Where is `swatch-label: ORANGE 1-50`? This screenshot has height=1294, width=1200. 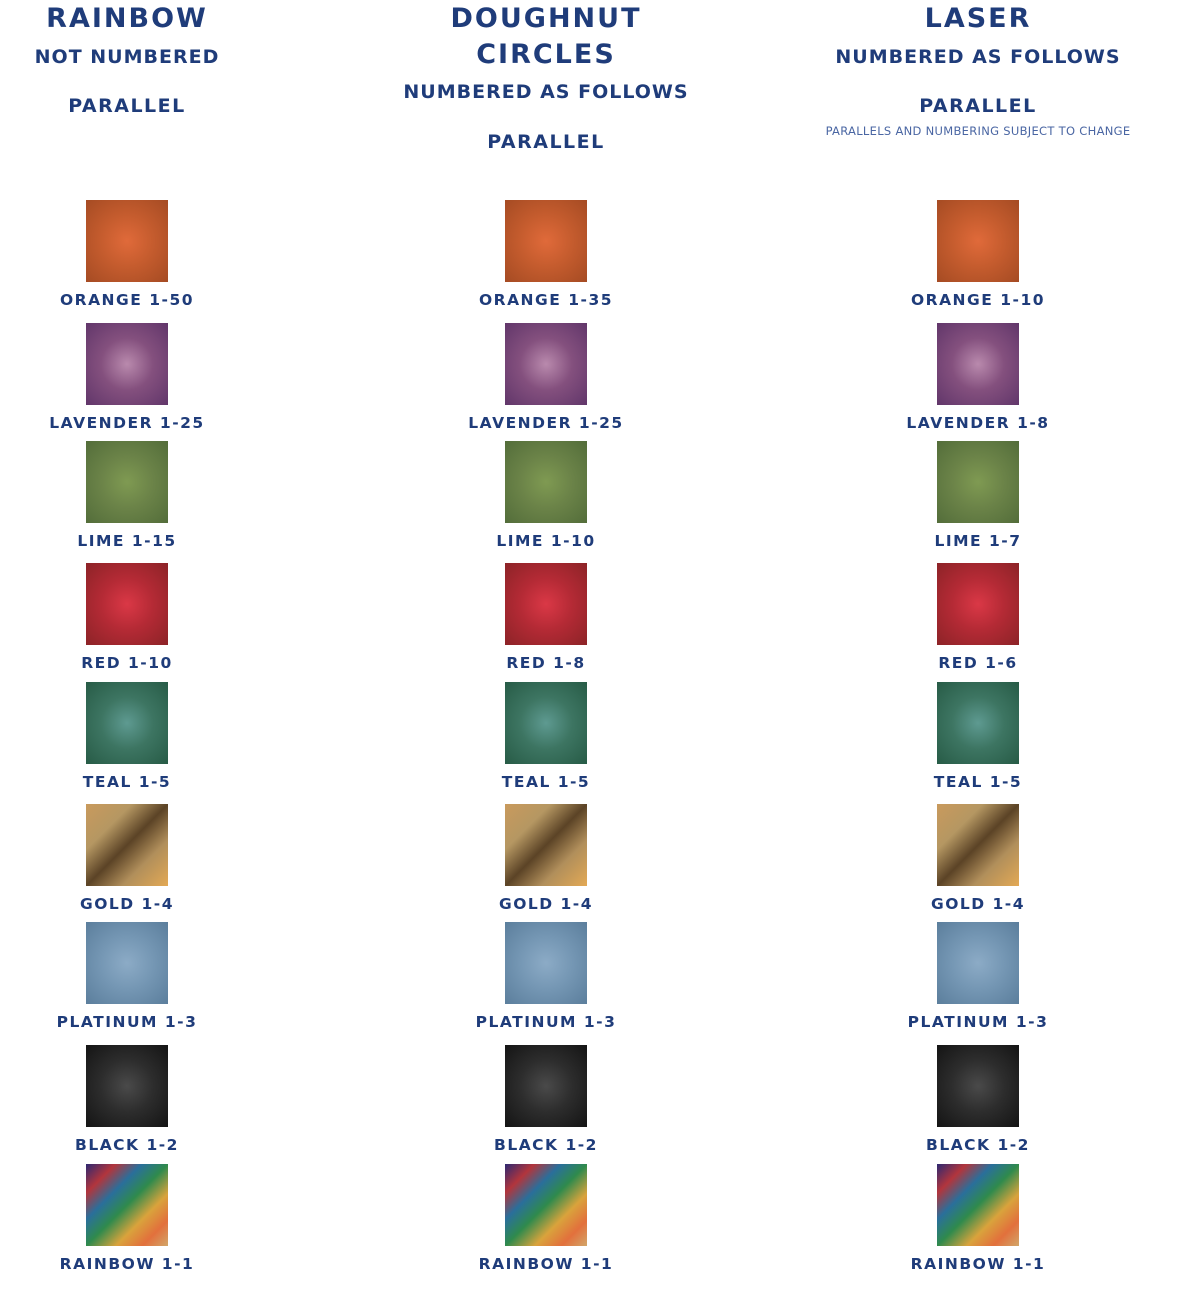
swatch-label: ORANGE 1-50 is located at coordinates (127, 300).